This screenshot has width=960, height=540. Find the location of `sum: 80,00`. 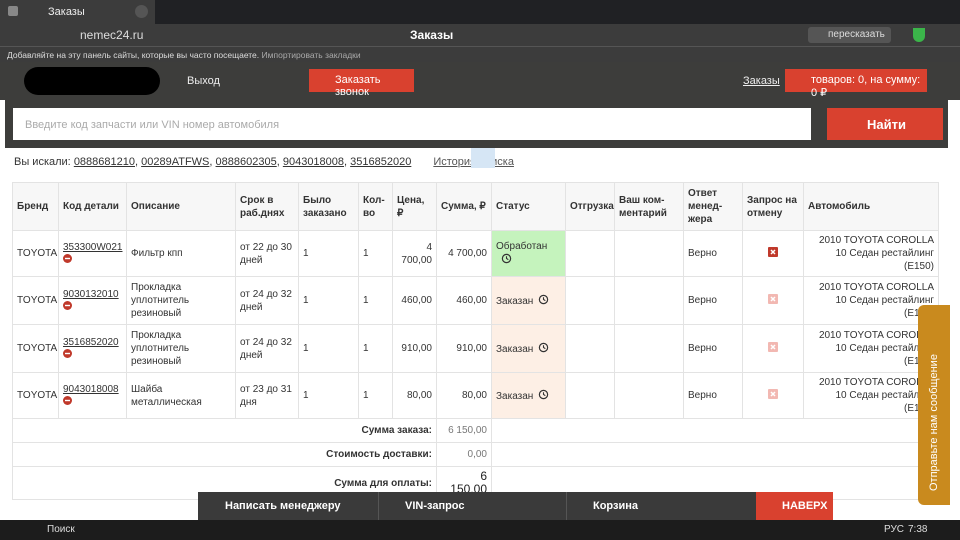

sum: 80,00 is located at coordinates (474, 395).